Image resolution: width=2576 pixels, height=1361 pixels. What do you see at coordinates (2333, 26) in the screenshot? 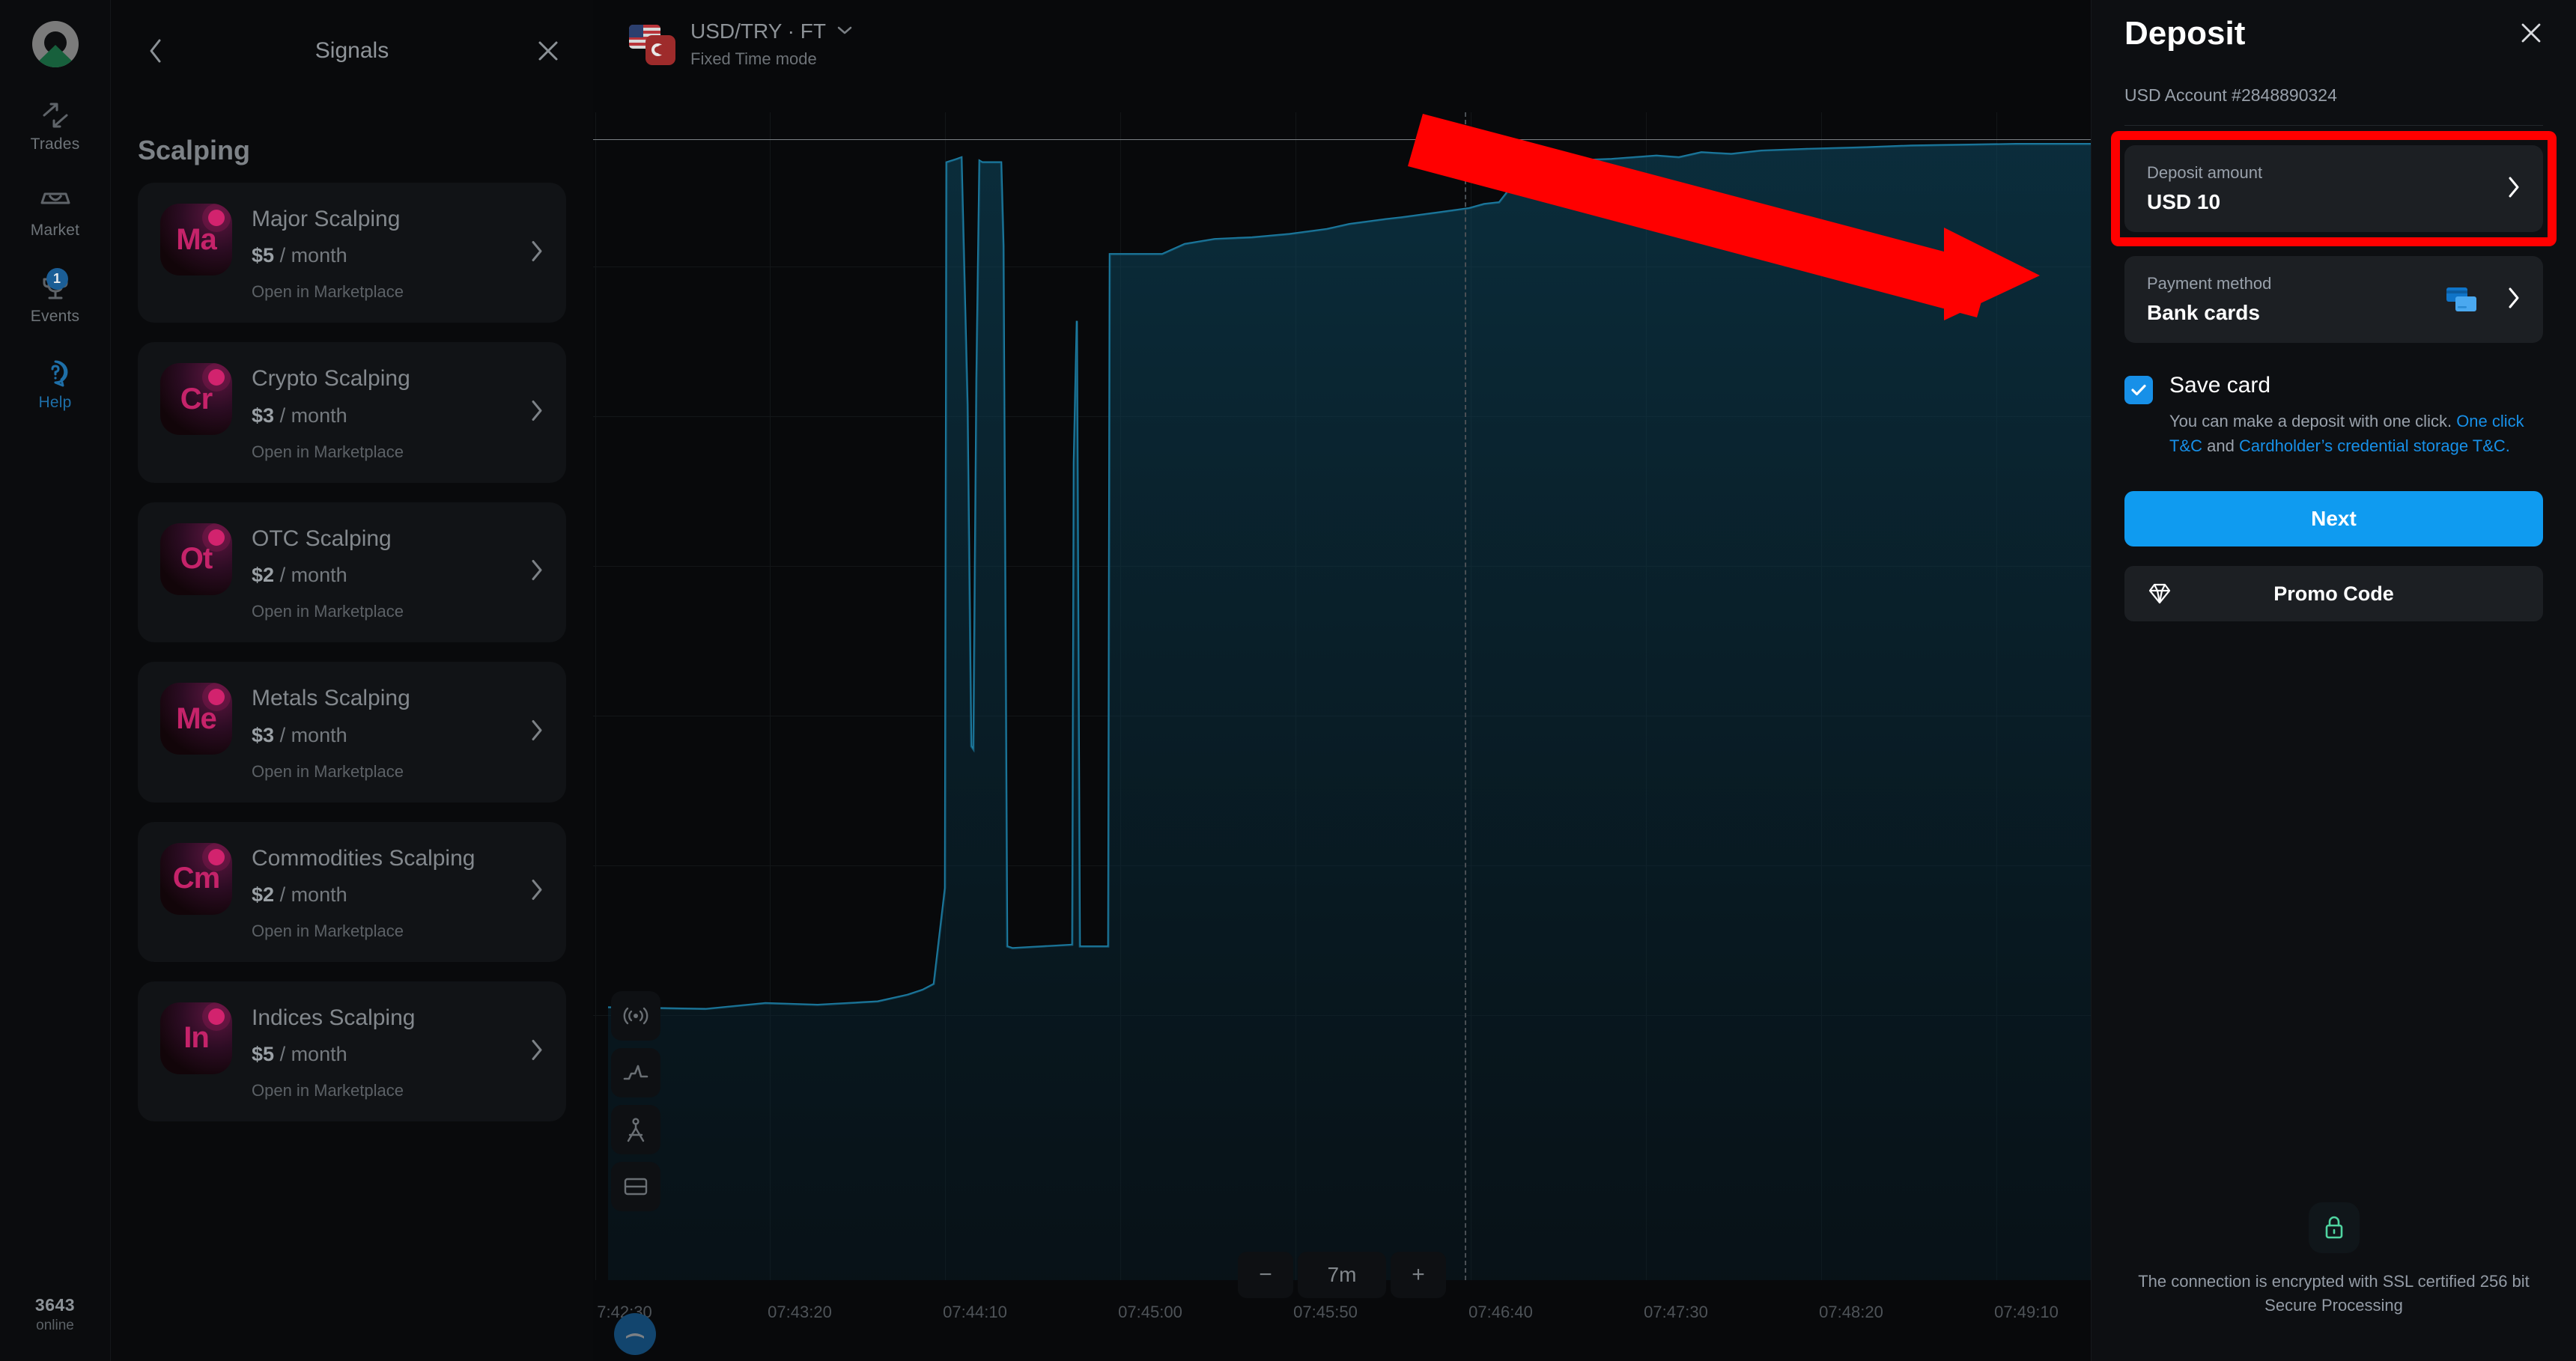
I see `deposit-header: Deposit` at bounding box center [2333, 26].